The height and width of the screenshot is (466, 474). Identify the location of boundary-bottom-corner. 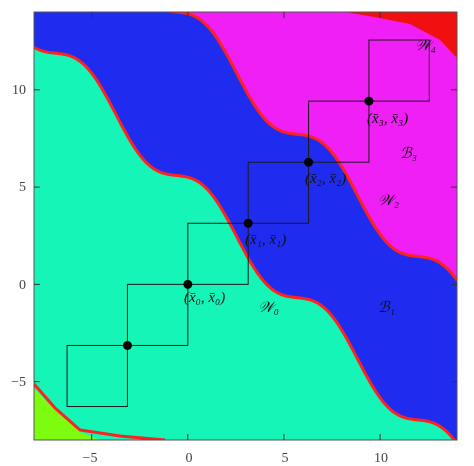
(100, 411).